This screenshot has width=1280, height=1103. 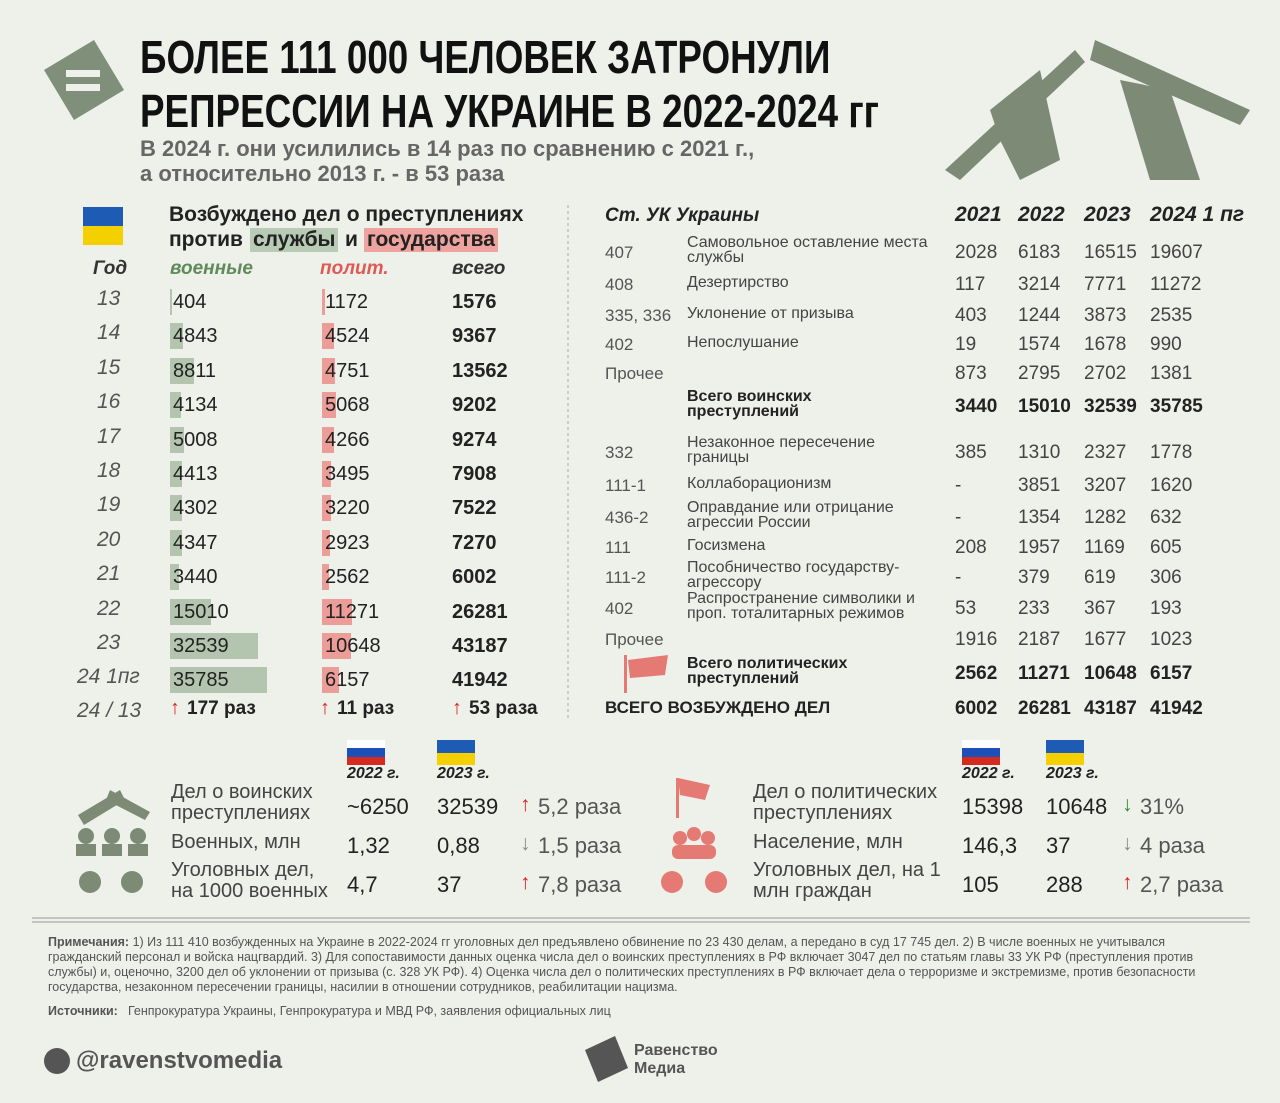 What do you see at coordinates (976, 252) in the screenshot?
I see `value: 2028` at bounding box center [976, 252].